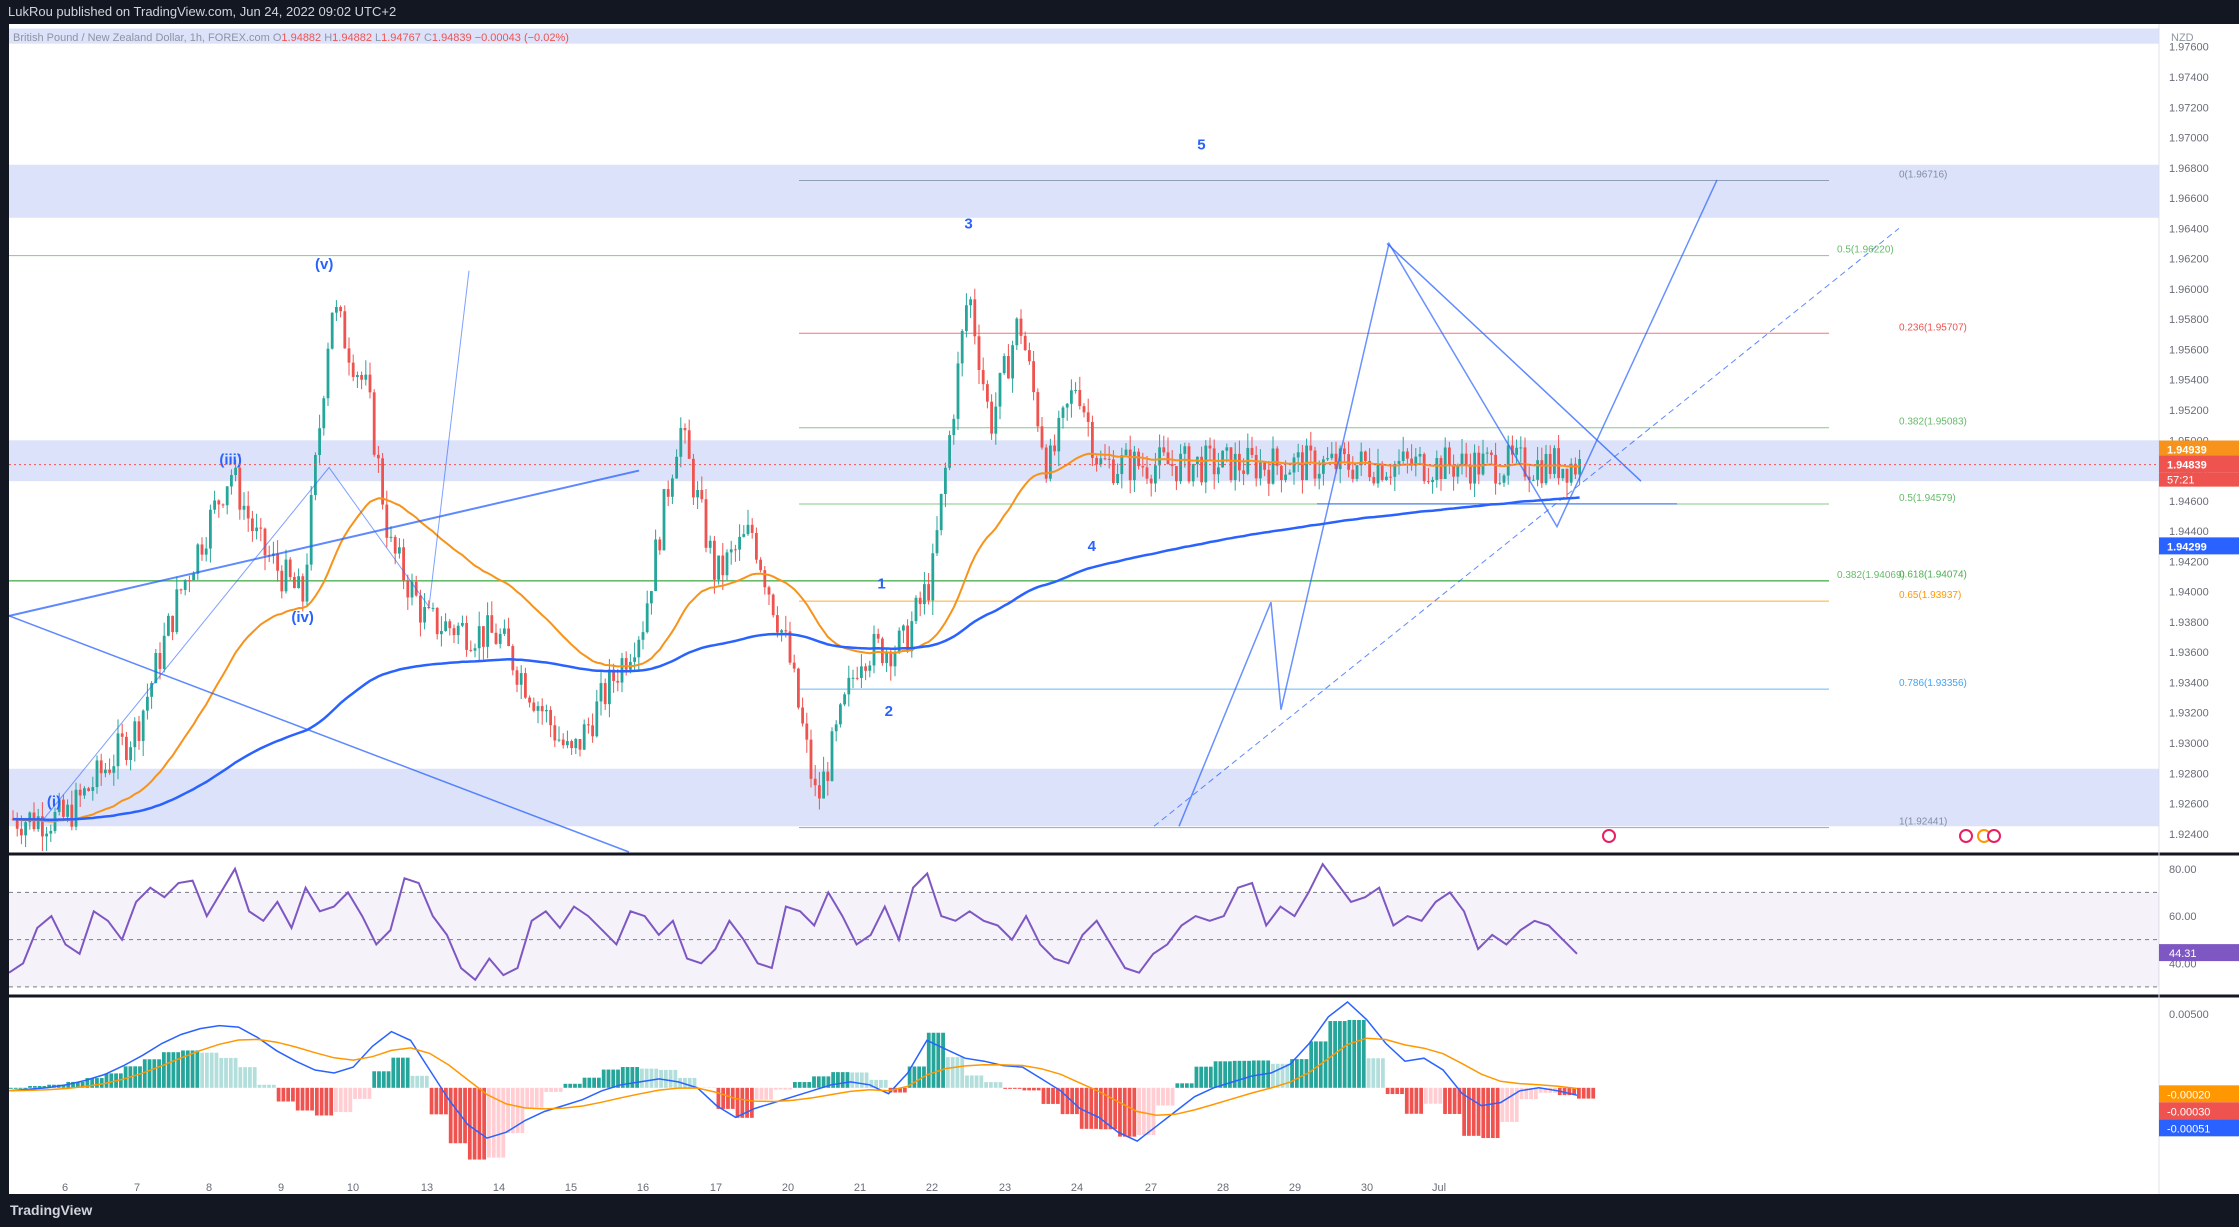 This screenshot has height=1227, width=2239. What do you see at coordinates (1923, 822) in the screenshot?
I see `fib-level-label: 1(1.92441)` at bounding box center [1923, 822].